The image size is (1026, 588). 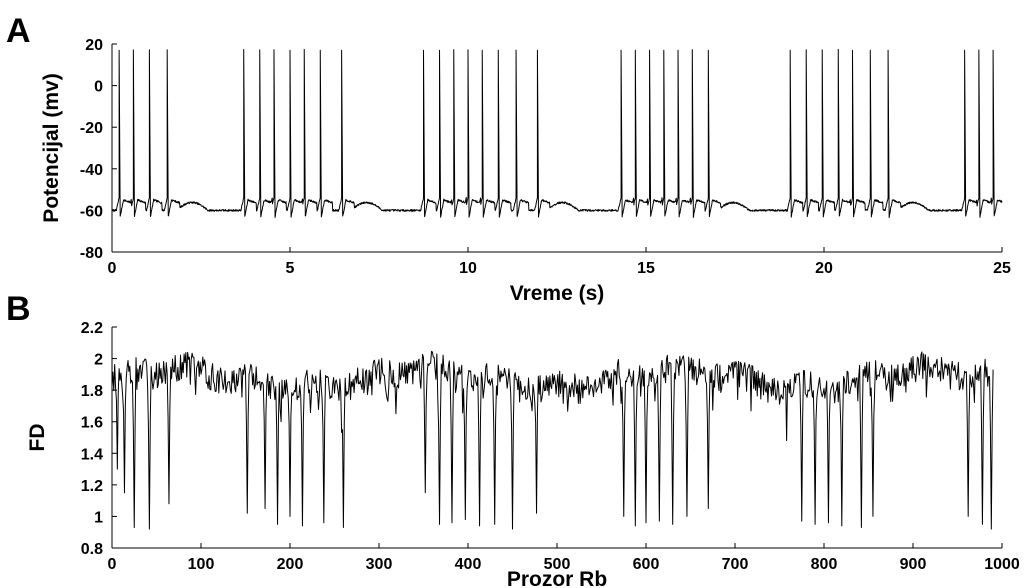 I want to click on panel-a-x-tick-label: 15, so click(x=646, y=268).